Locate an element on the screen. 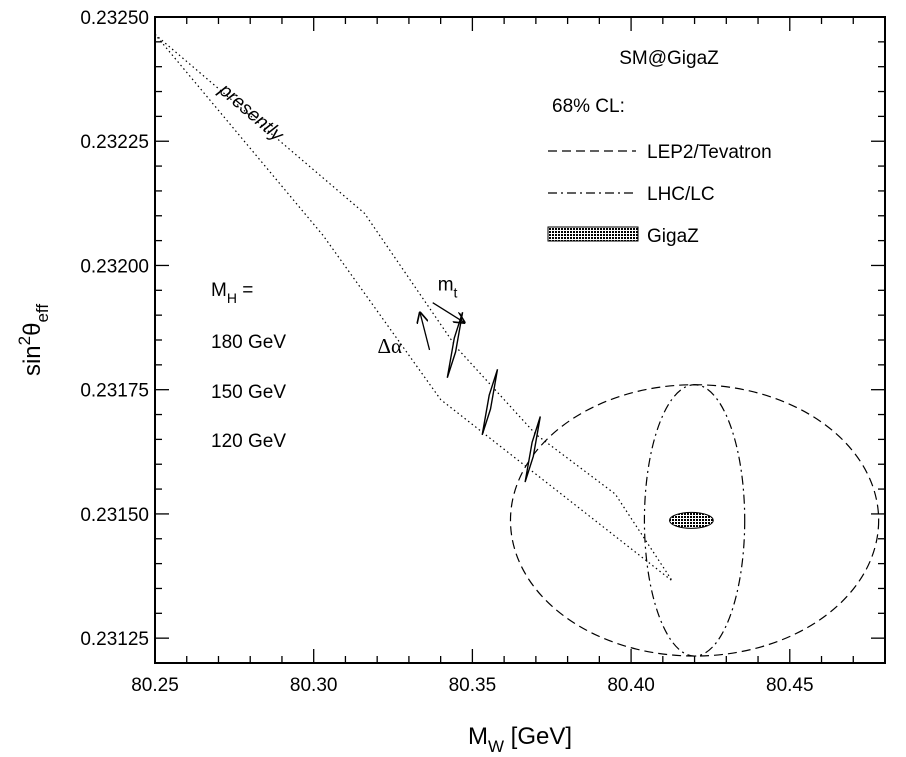  x-tick-label: 80.45 is located at coordinates (790, 685).